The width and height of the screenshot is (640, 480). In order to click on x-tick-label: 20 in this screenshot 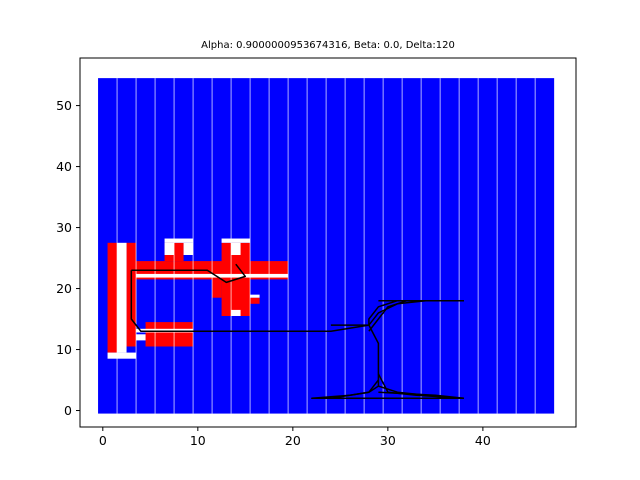, I will do `click(293, 440)`.